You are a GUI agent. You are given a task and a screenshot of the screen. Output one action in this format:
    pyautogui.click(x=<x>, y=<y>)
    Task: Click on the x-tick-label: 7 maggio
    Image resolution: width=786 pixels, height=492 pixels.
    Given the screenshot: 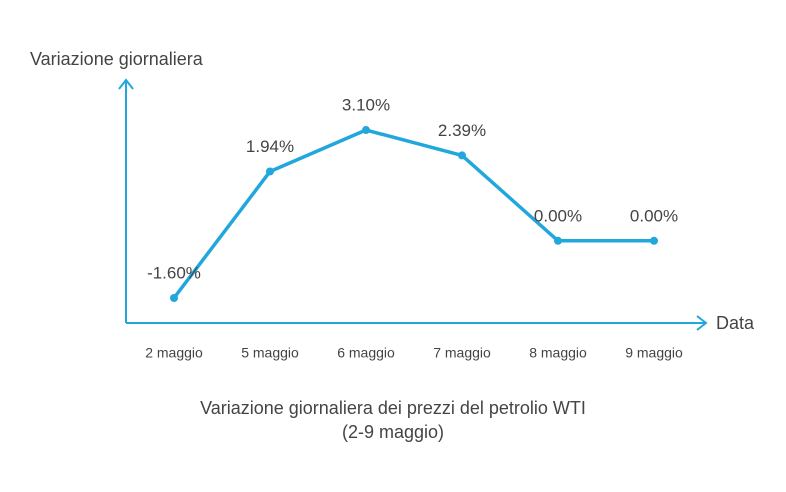 What is the action you would take?
    pyautogui.click(x=462, y=353)
    